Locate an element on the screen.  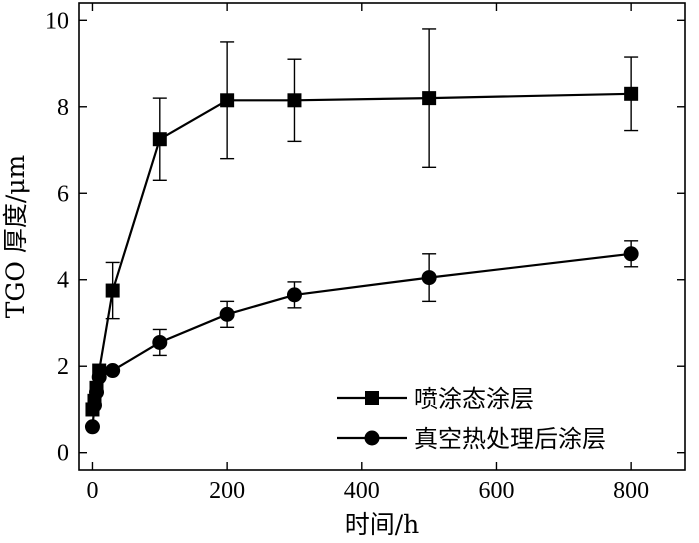
legend-item-1: 喷涂态涂层 is located at coordinates (435, 399).